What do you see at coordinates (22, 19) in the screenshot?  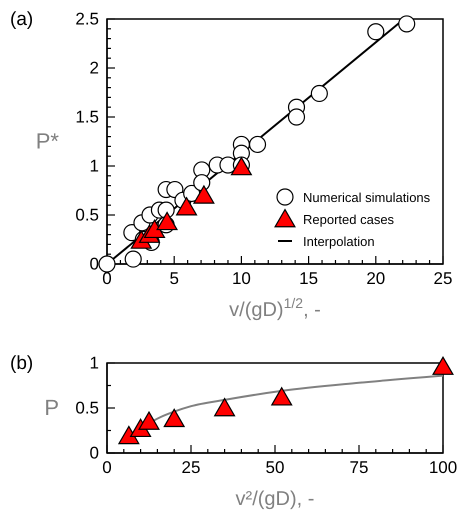 I see `text: (a)` at bounding box center [22, 19].